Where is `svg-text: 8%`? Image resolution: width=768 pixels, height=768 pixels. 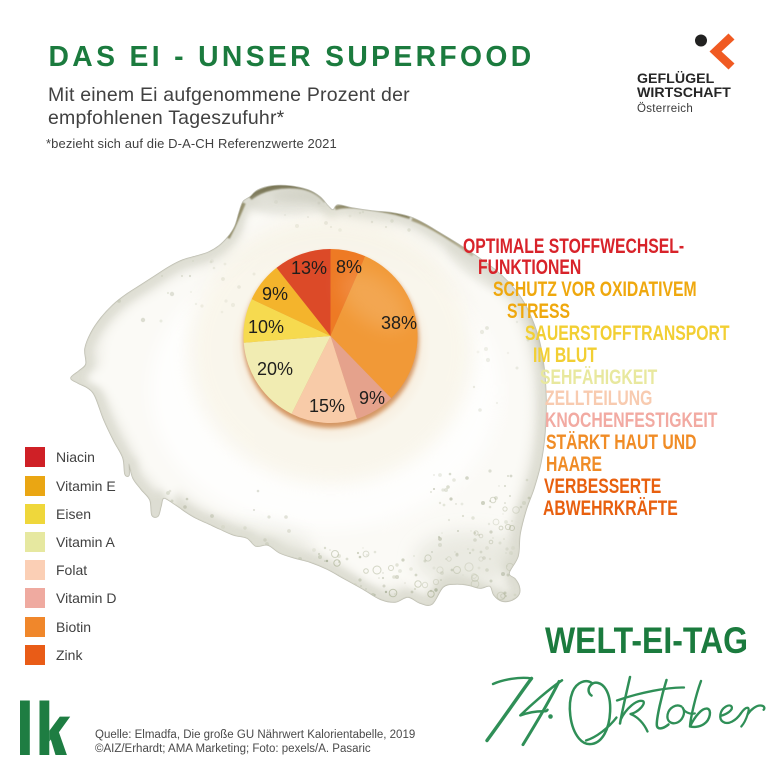 svg-text: 8% is located at coordinates (349, 267).